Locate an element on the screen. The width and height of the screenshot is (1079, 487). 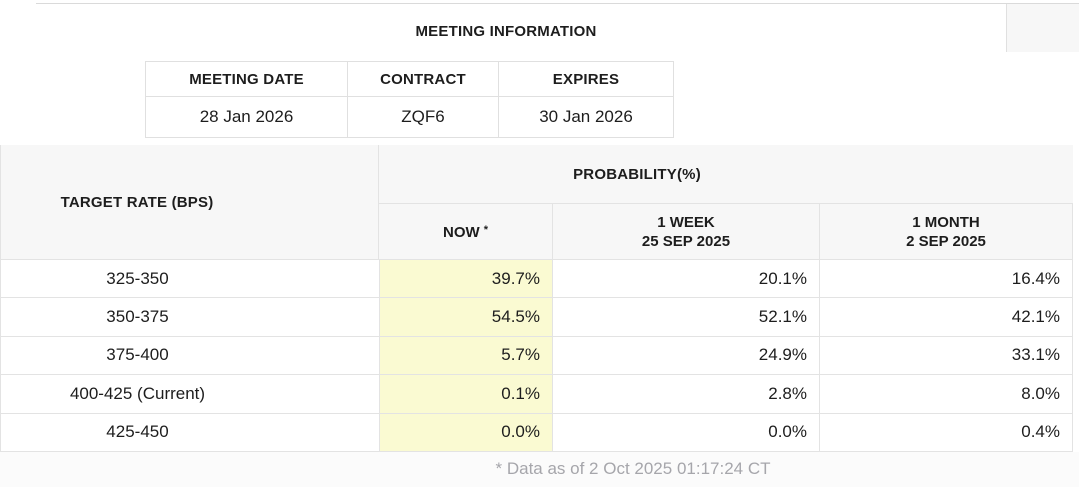
table-row: 425-450 0.0% 0.0% 0.4% is located at coordinates (536, 432).